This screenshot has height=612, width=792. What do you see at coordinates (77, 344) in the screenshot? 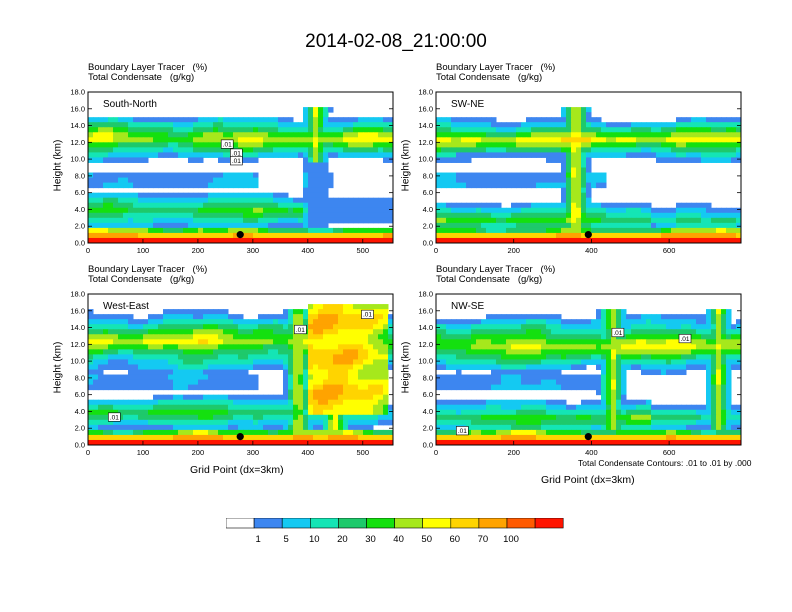
I see `y-tick-label: 12.0` at bounding box center [77, 344].